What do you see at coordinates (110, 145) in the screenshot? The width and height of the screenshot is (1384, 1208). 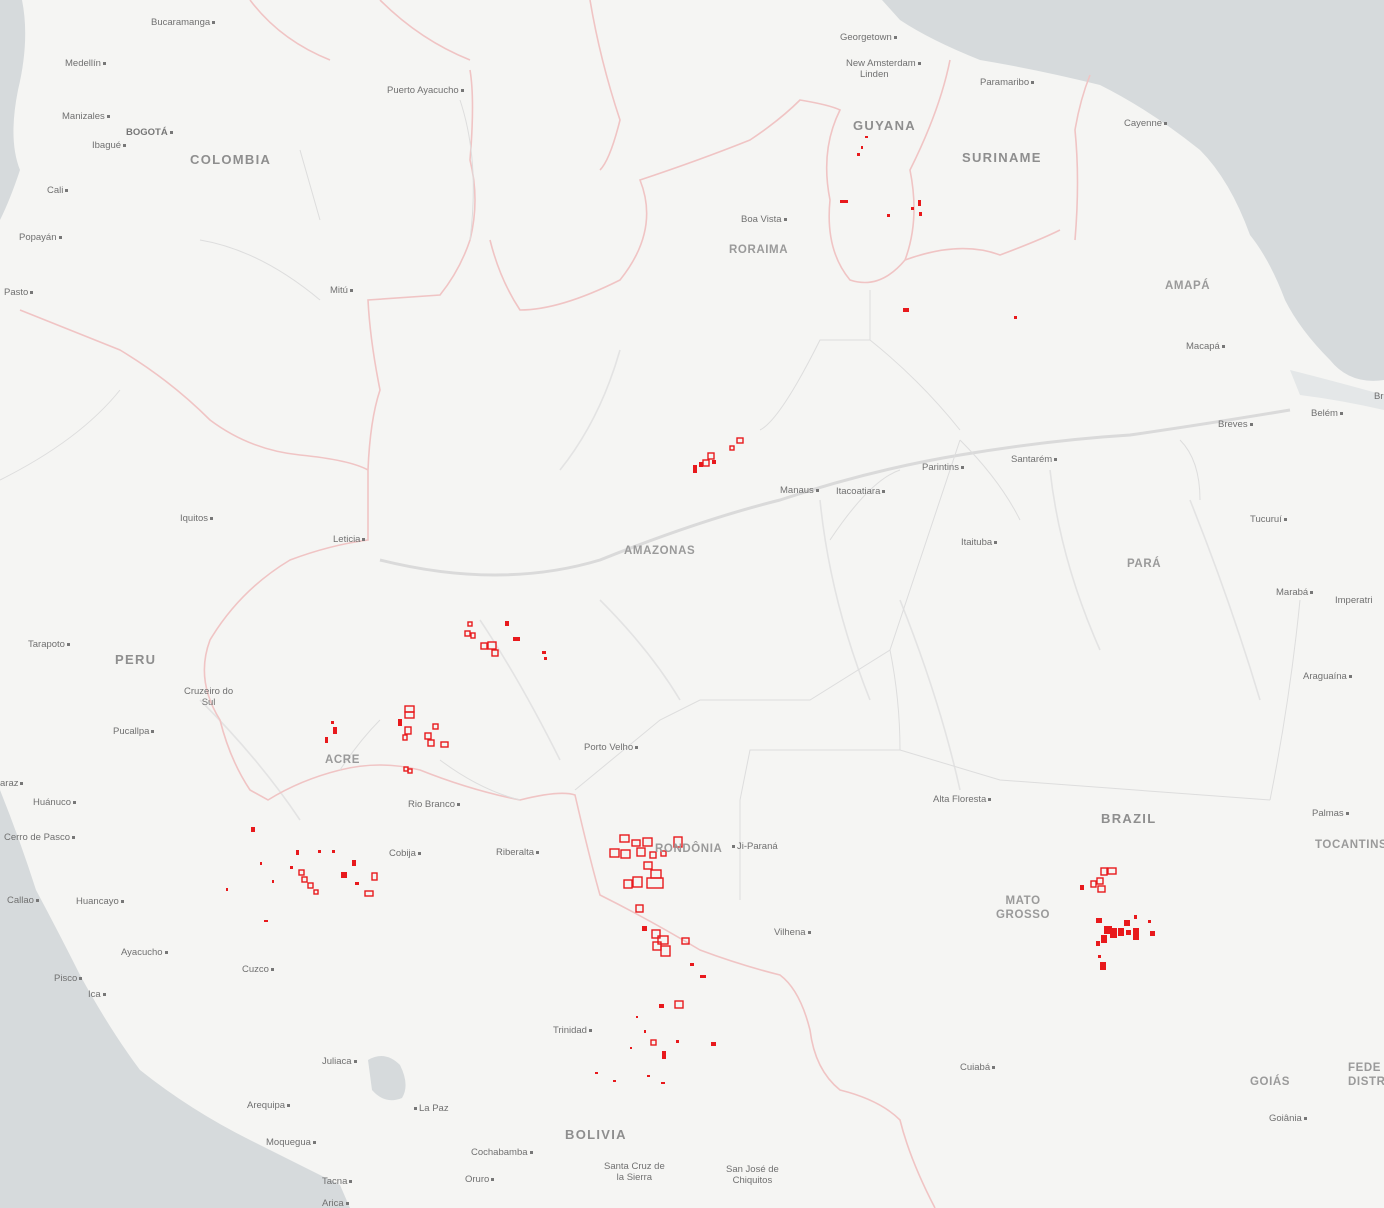 I see `city-label-ibague: Ibagué` at bounding box center [110, 145].